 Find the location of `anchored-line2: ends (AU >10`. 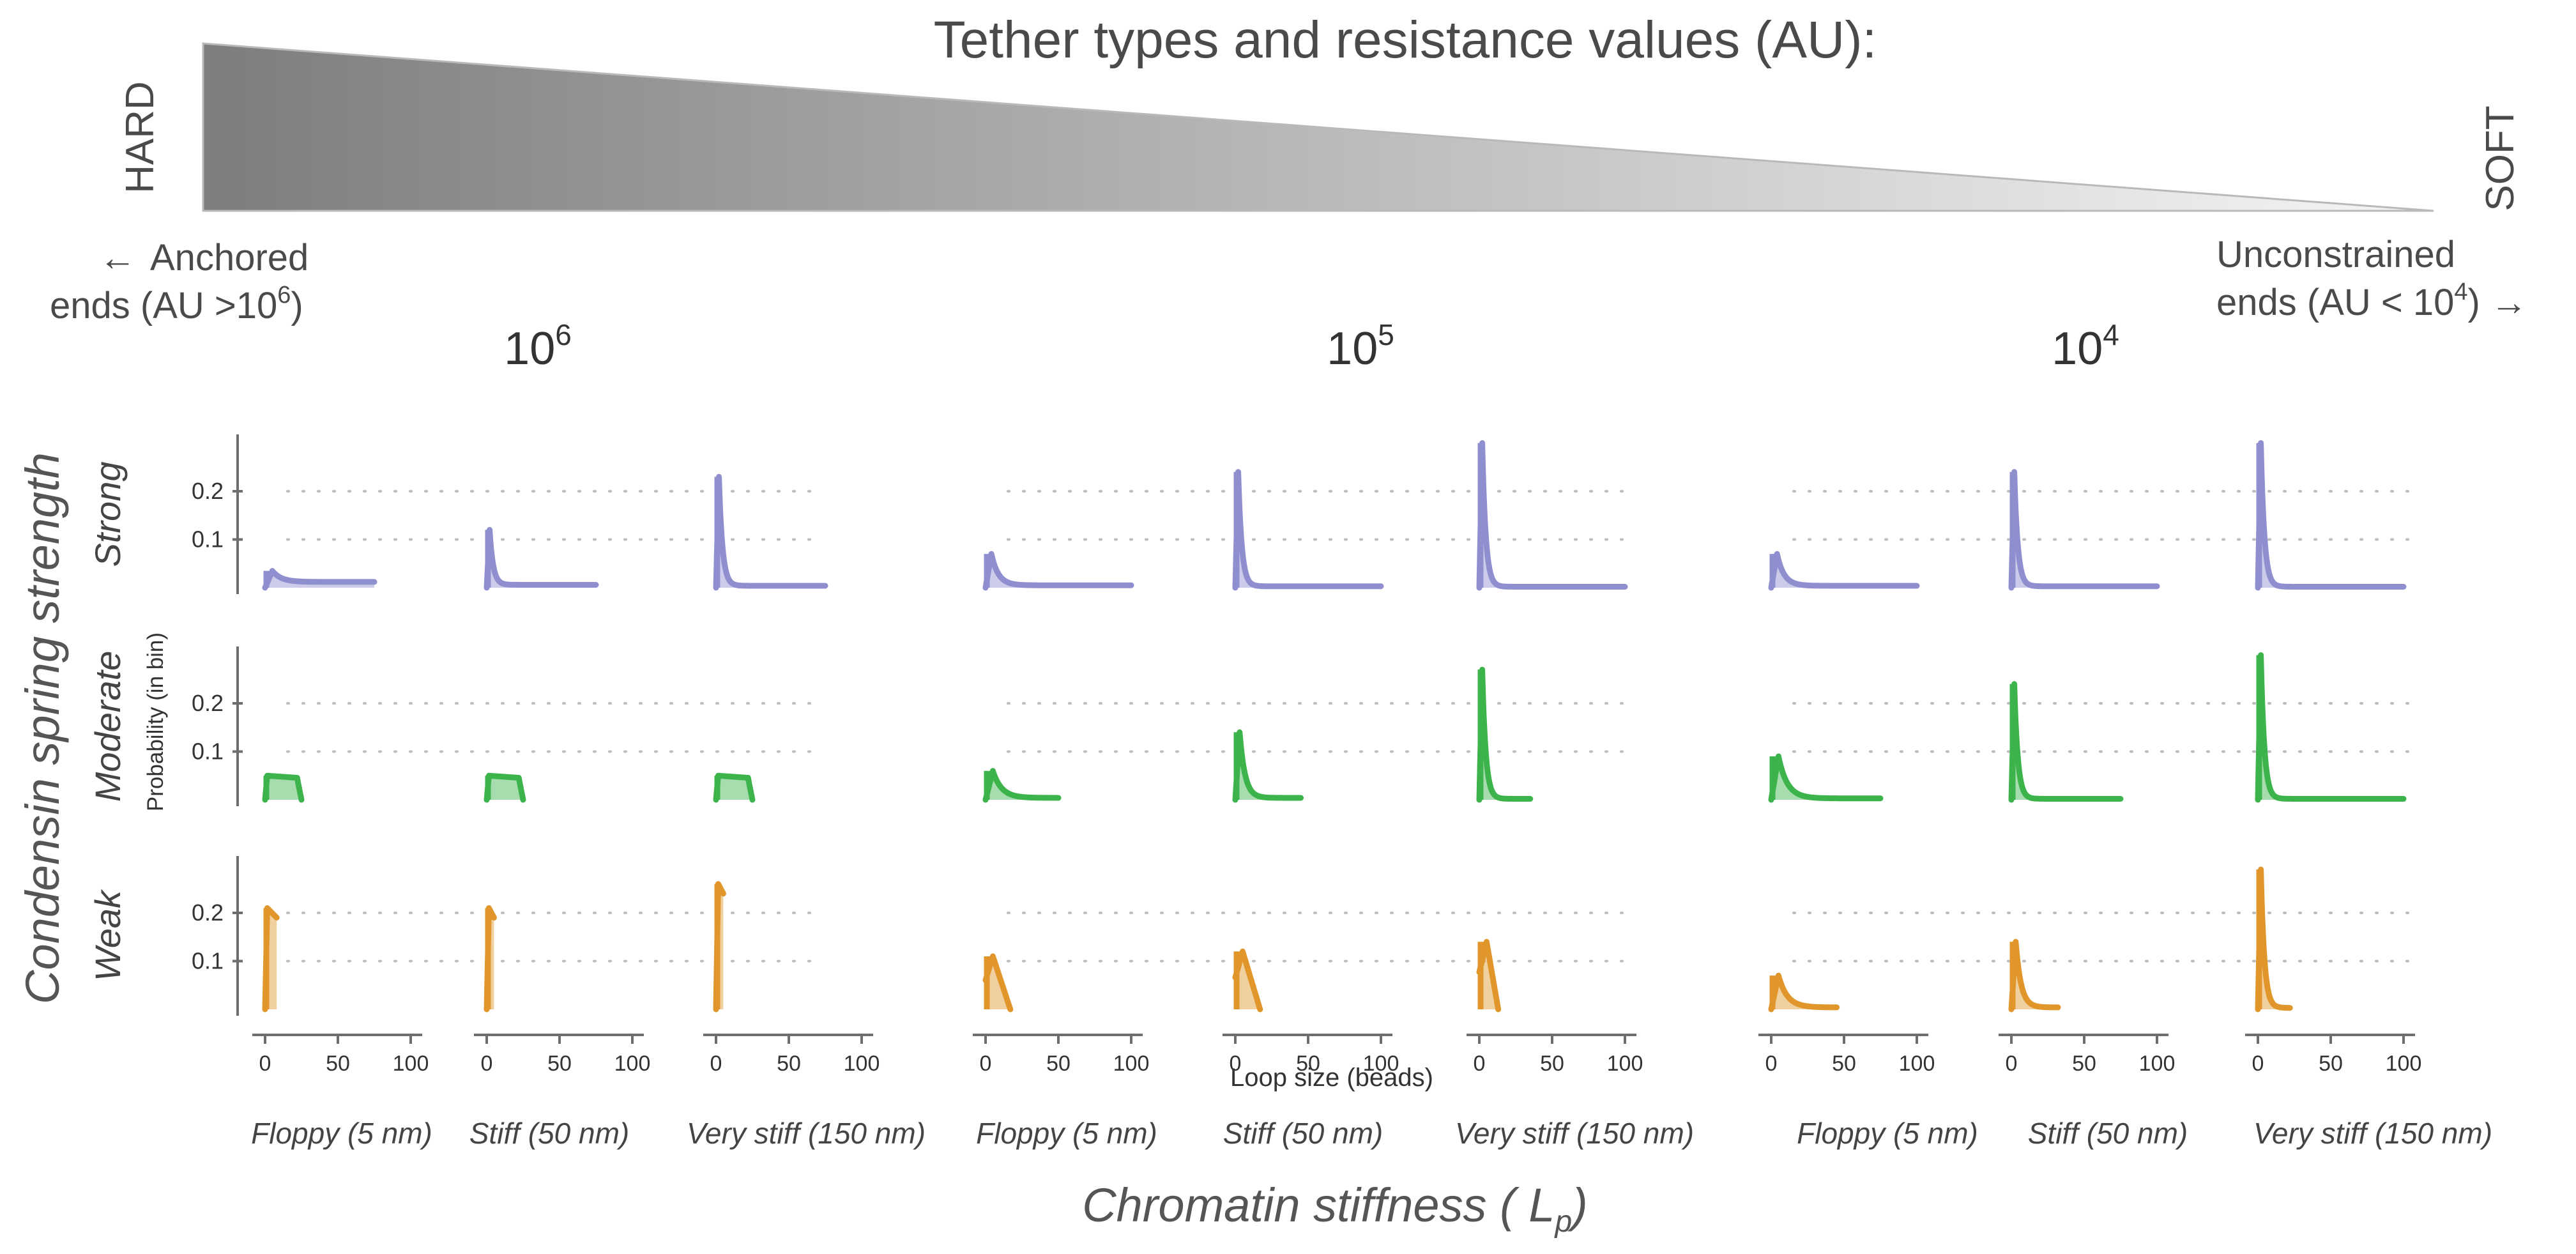

anchored-line2: ends (AU >10 is located at coordinates (163, 306).